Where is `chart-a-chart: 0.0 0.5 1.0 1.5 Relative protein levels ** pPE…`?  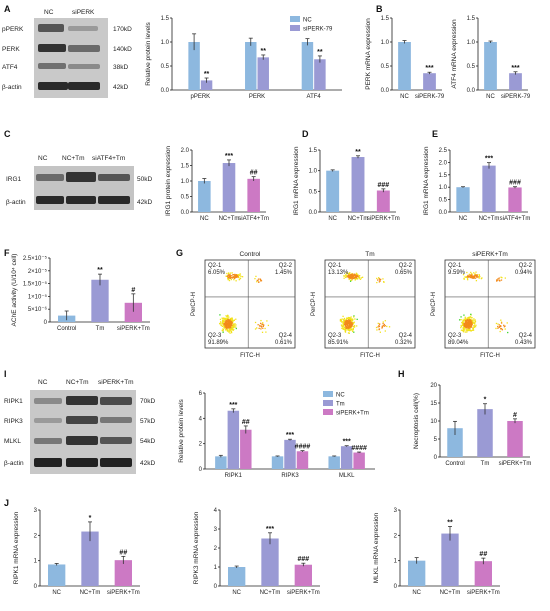
chart-a-chart: 0.0 0.5 1.0 1.5 Relative protein levels ** pPE… is located at coordinates (243, 58).